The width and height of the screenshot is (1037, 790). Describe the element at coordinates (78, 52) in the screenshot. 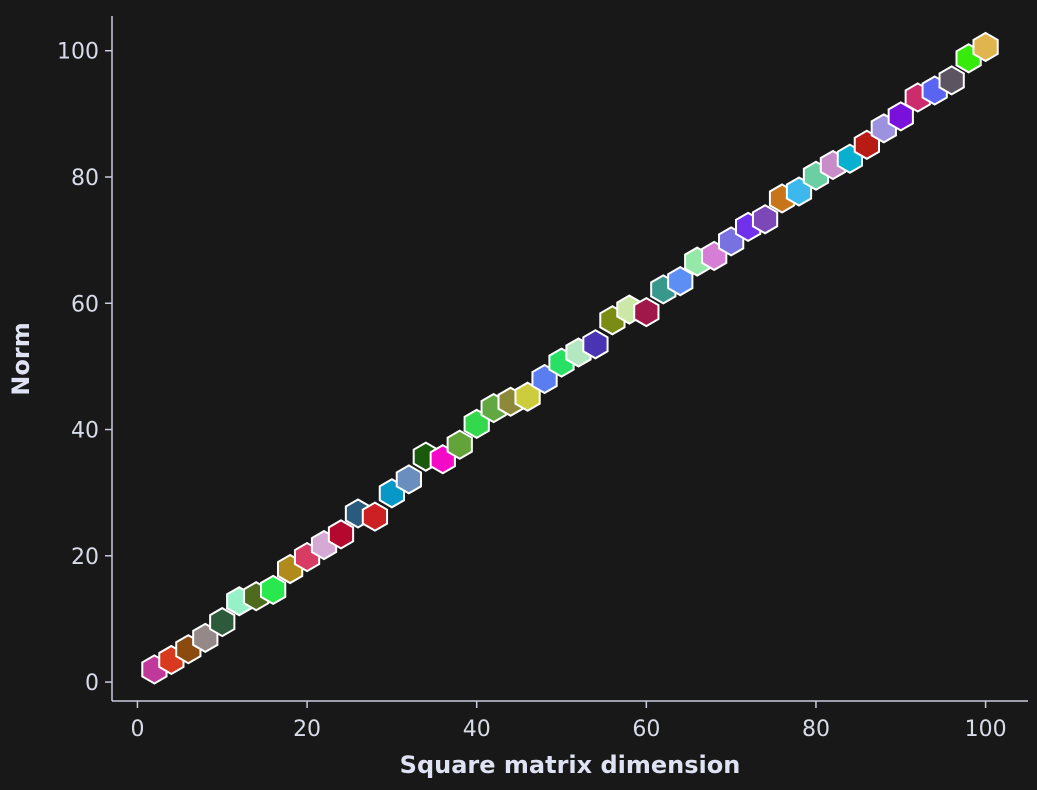

I see `y-tick-label: 100` at that location.